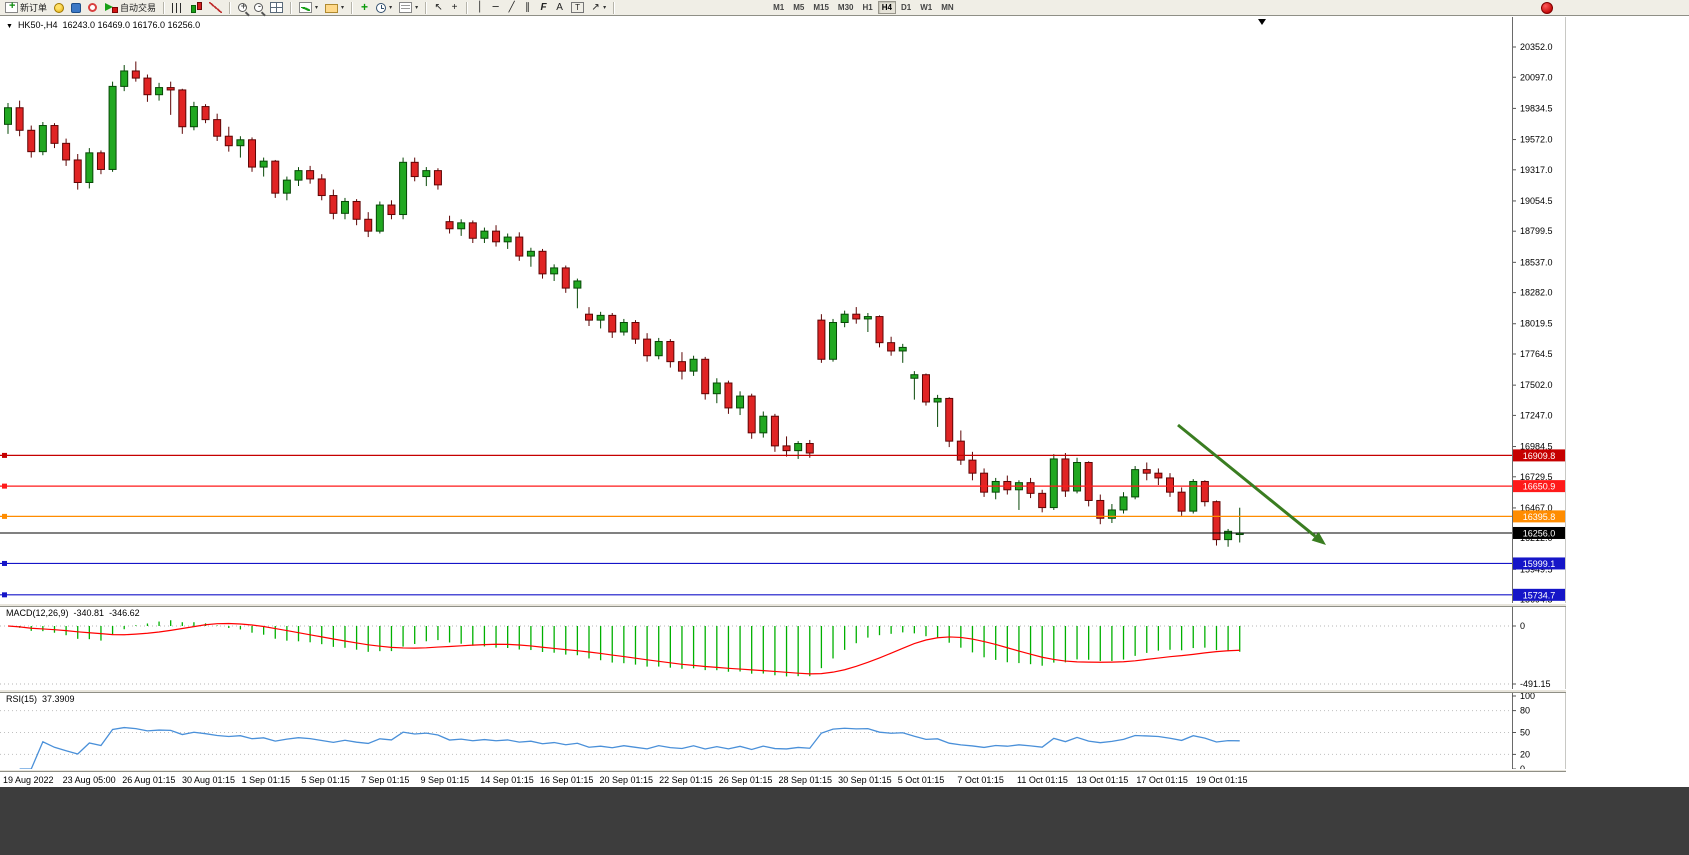 This screenshot has height=855, width=1689. I want to click on svg-text: 16729.5, so click(1536, 477).